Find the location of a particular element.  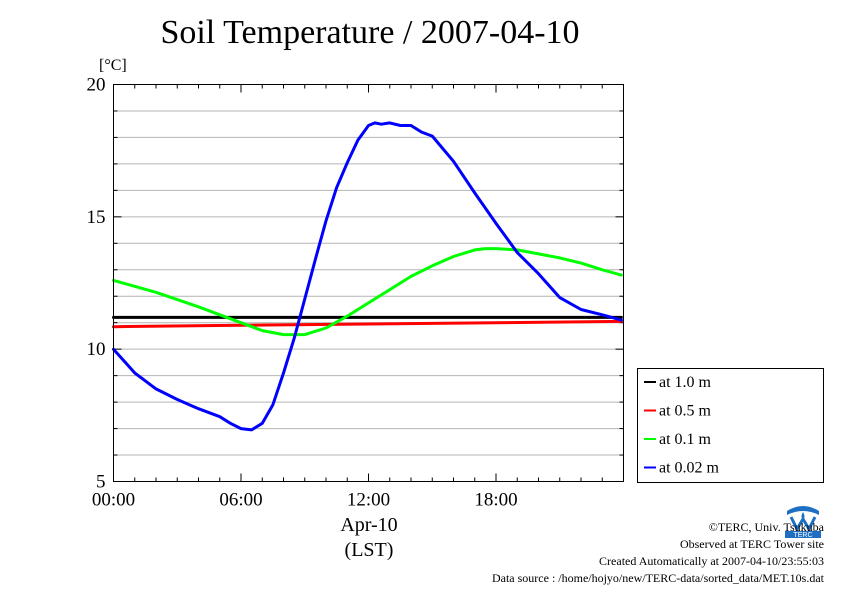

legend-label-at-1-0-m: at 1.0 m is located at coordinates (685, 382).